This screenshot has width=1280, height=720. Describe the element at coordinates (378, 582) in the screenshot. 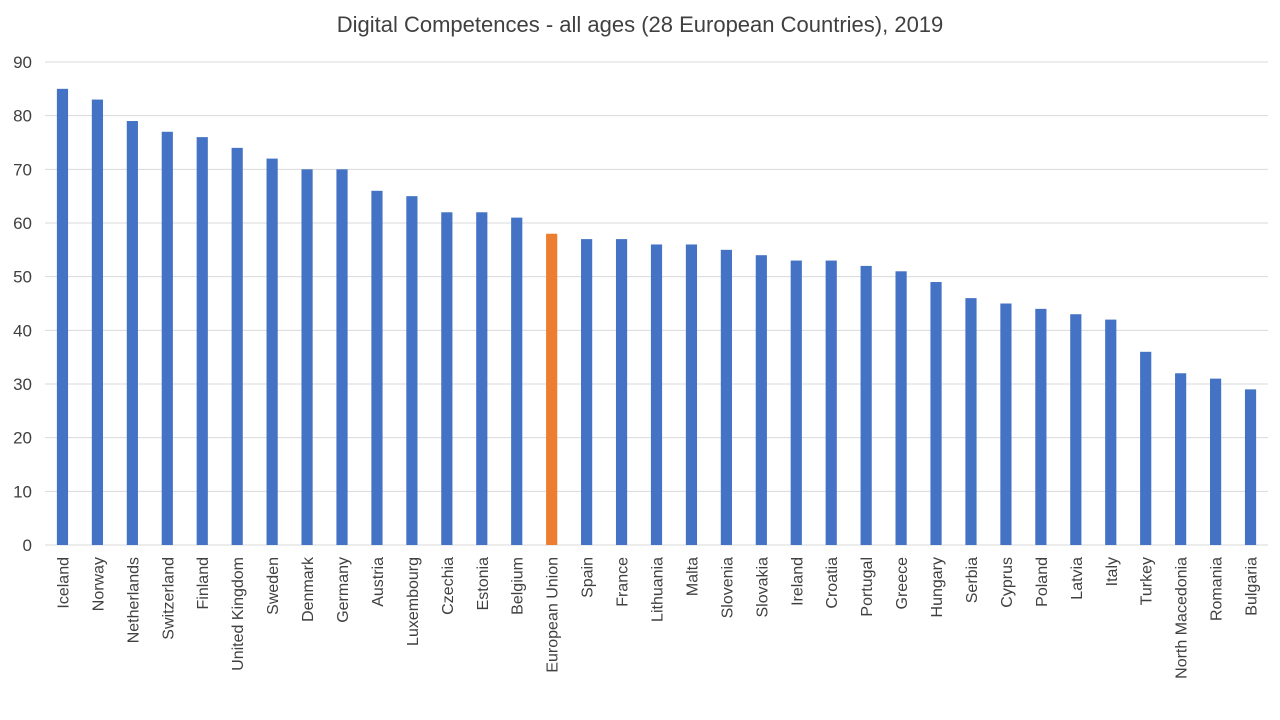

I see `x-tick-label: Austria` at that location.